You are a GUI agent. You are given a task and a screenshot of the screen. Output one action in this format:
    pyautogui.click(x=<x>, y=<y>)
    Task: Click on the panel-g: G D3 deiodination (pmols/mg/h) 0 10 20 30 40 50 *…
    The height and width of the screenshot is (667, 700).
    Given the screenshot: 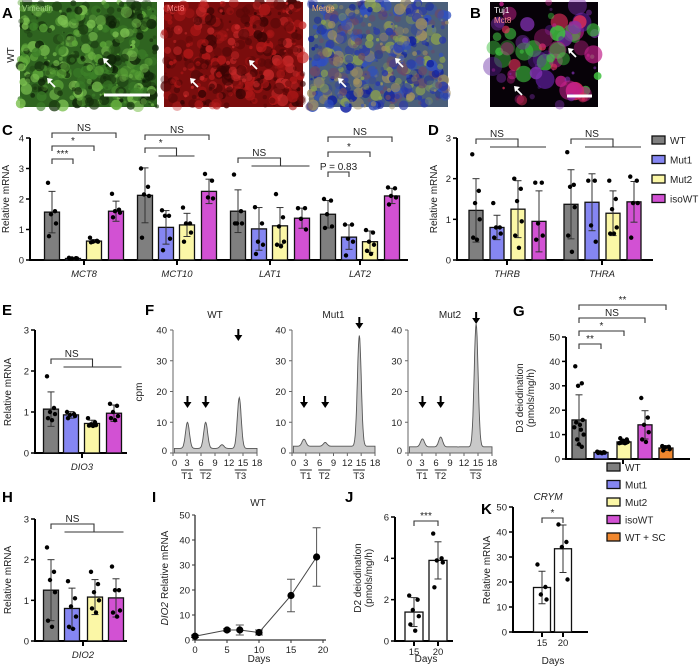 What is the action you would take?
    pyautogui.click(x=601, y=419)
    